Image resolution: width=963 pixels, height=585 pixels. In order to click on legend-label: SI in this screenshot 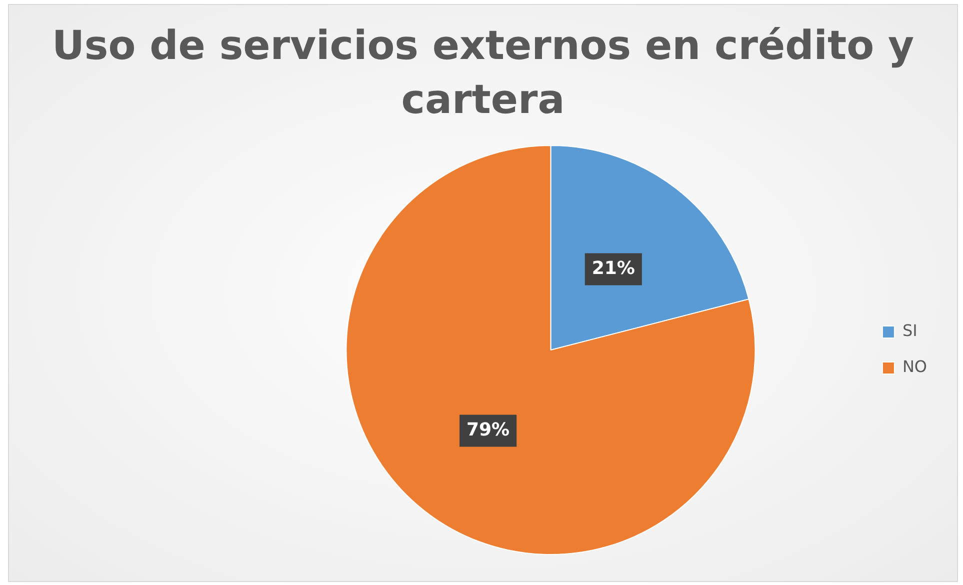, I will do `click(910, 330)`.